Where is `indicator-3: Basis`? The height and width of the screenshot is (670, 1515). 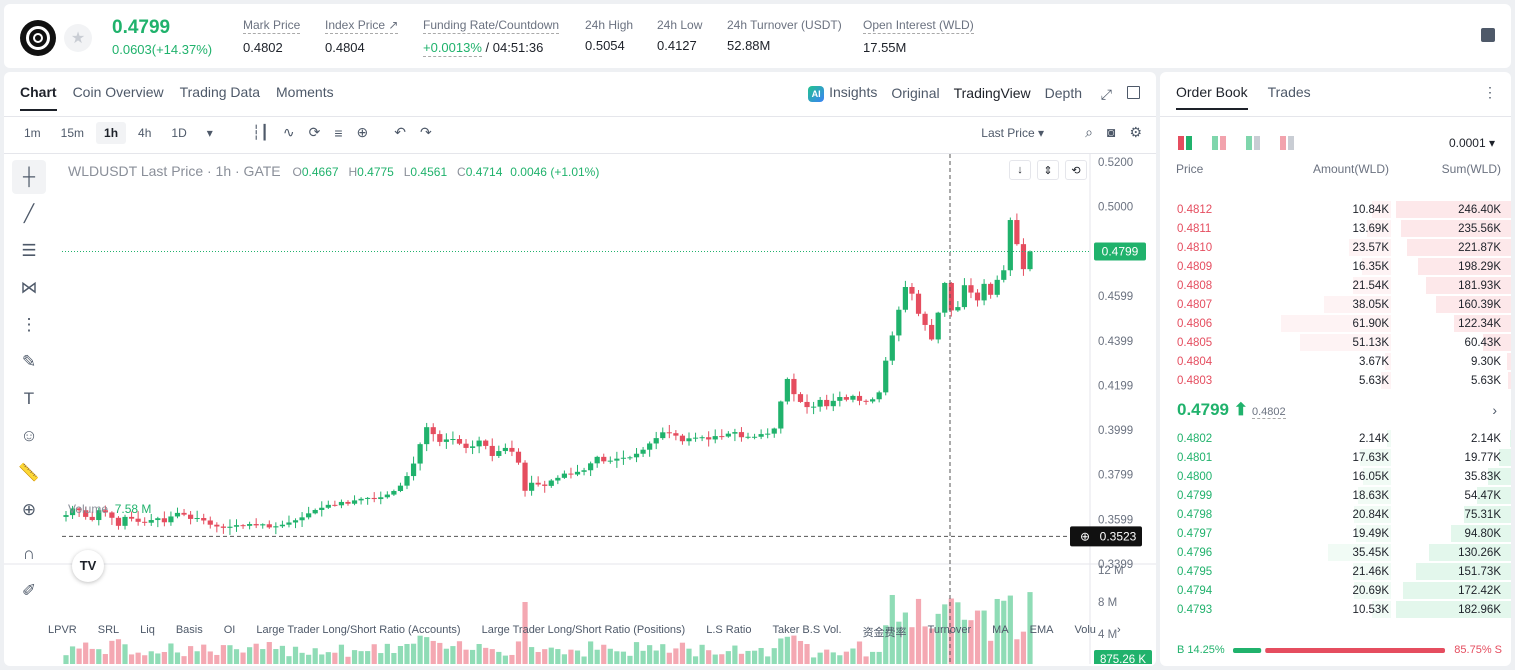
indicator-3: Basis is located at coordinates (189, 630).